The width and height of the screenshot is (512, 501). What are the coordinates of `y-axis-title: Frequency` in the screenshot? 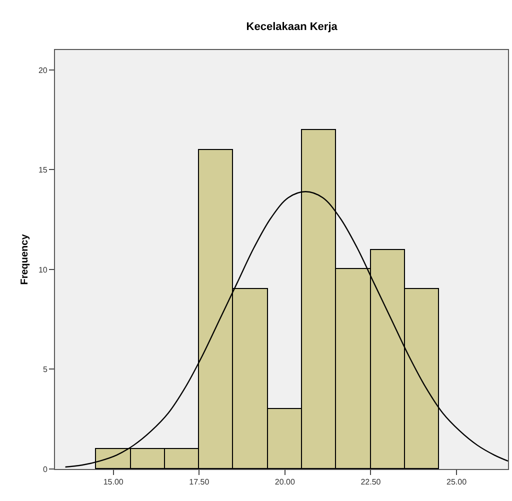 It's located at (24, 259).